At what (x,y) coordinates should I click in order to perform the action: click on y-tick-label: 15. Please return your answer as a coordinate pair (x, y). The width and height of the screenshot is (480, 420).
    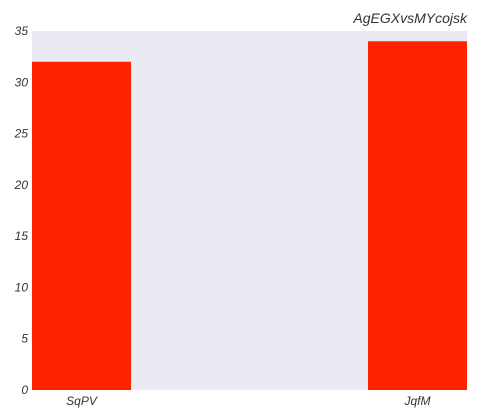
    Looking at the image, I should click on (22, 236).